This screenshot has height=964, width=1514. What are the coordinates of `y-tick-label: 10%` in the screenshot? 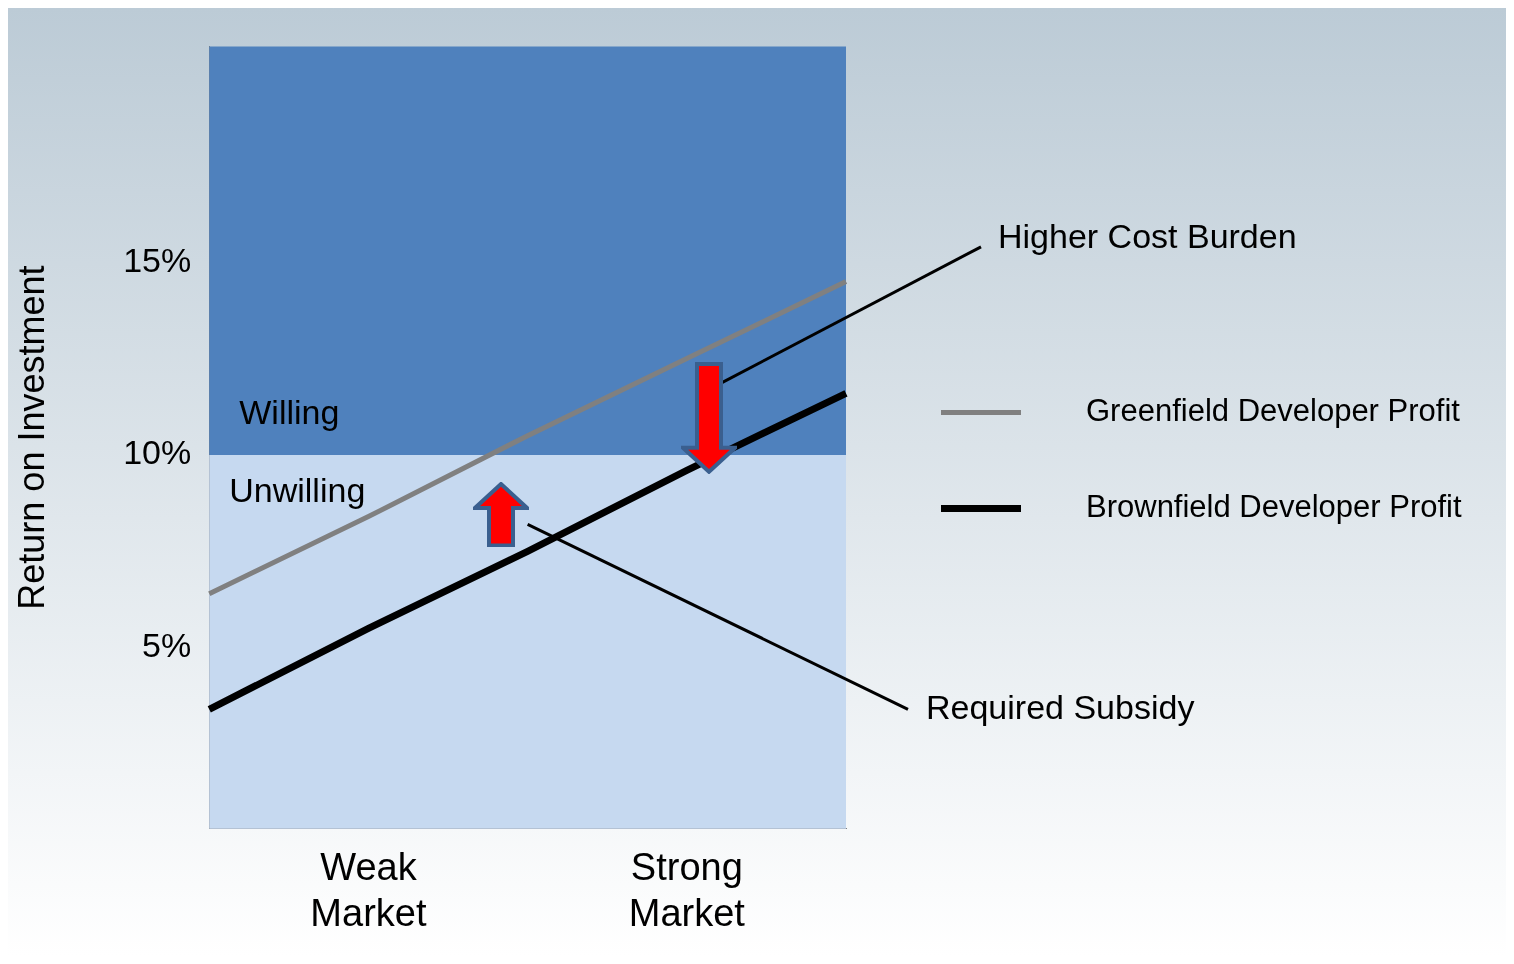 It's located at (157, 452).